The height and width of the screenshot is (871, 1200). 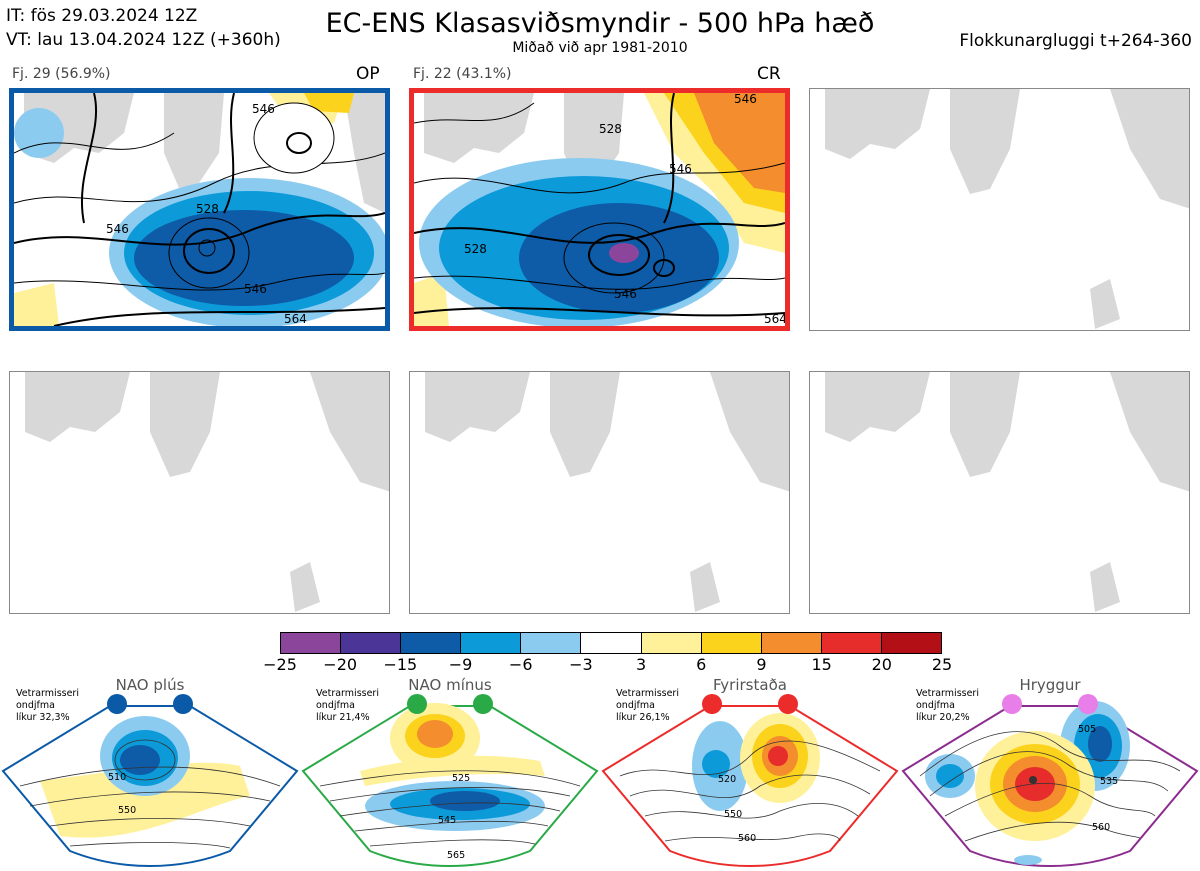 What do you see at coordinates (400, 664) in the screenshot?
I see `colorbar-tick-label: −15` at bounding box center [400, 664].